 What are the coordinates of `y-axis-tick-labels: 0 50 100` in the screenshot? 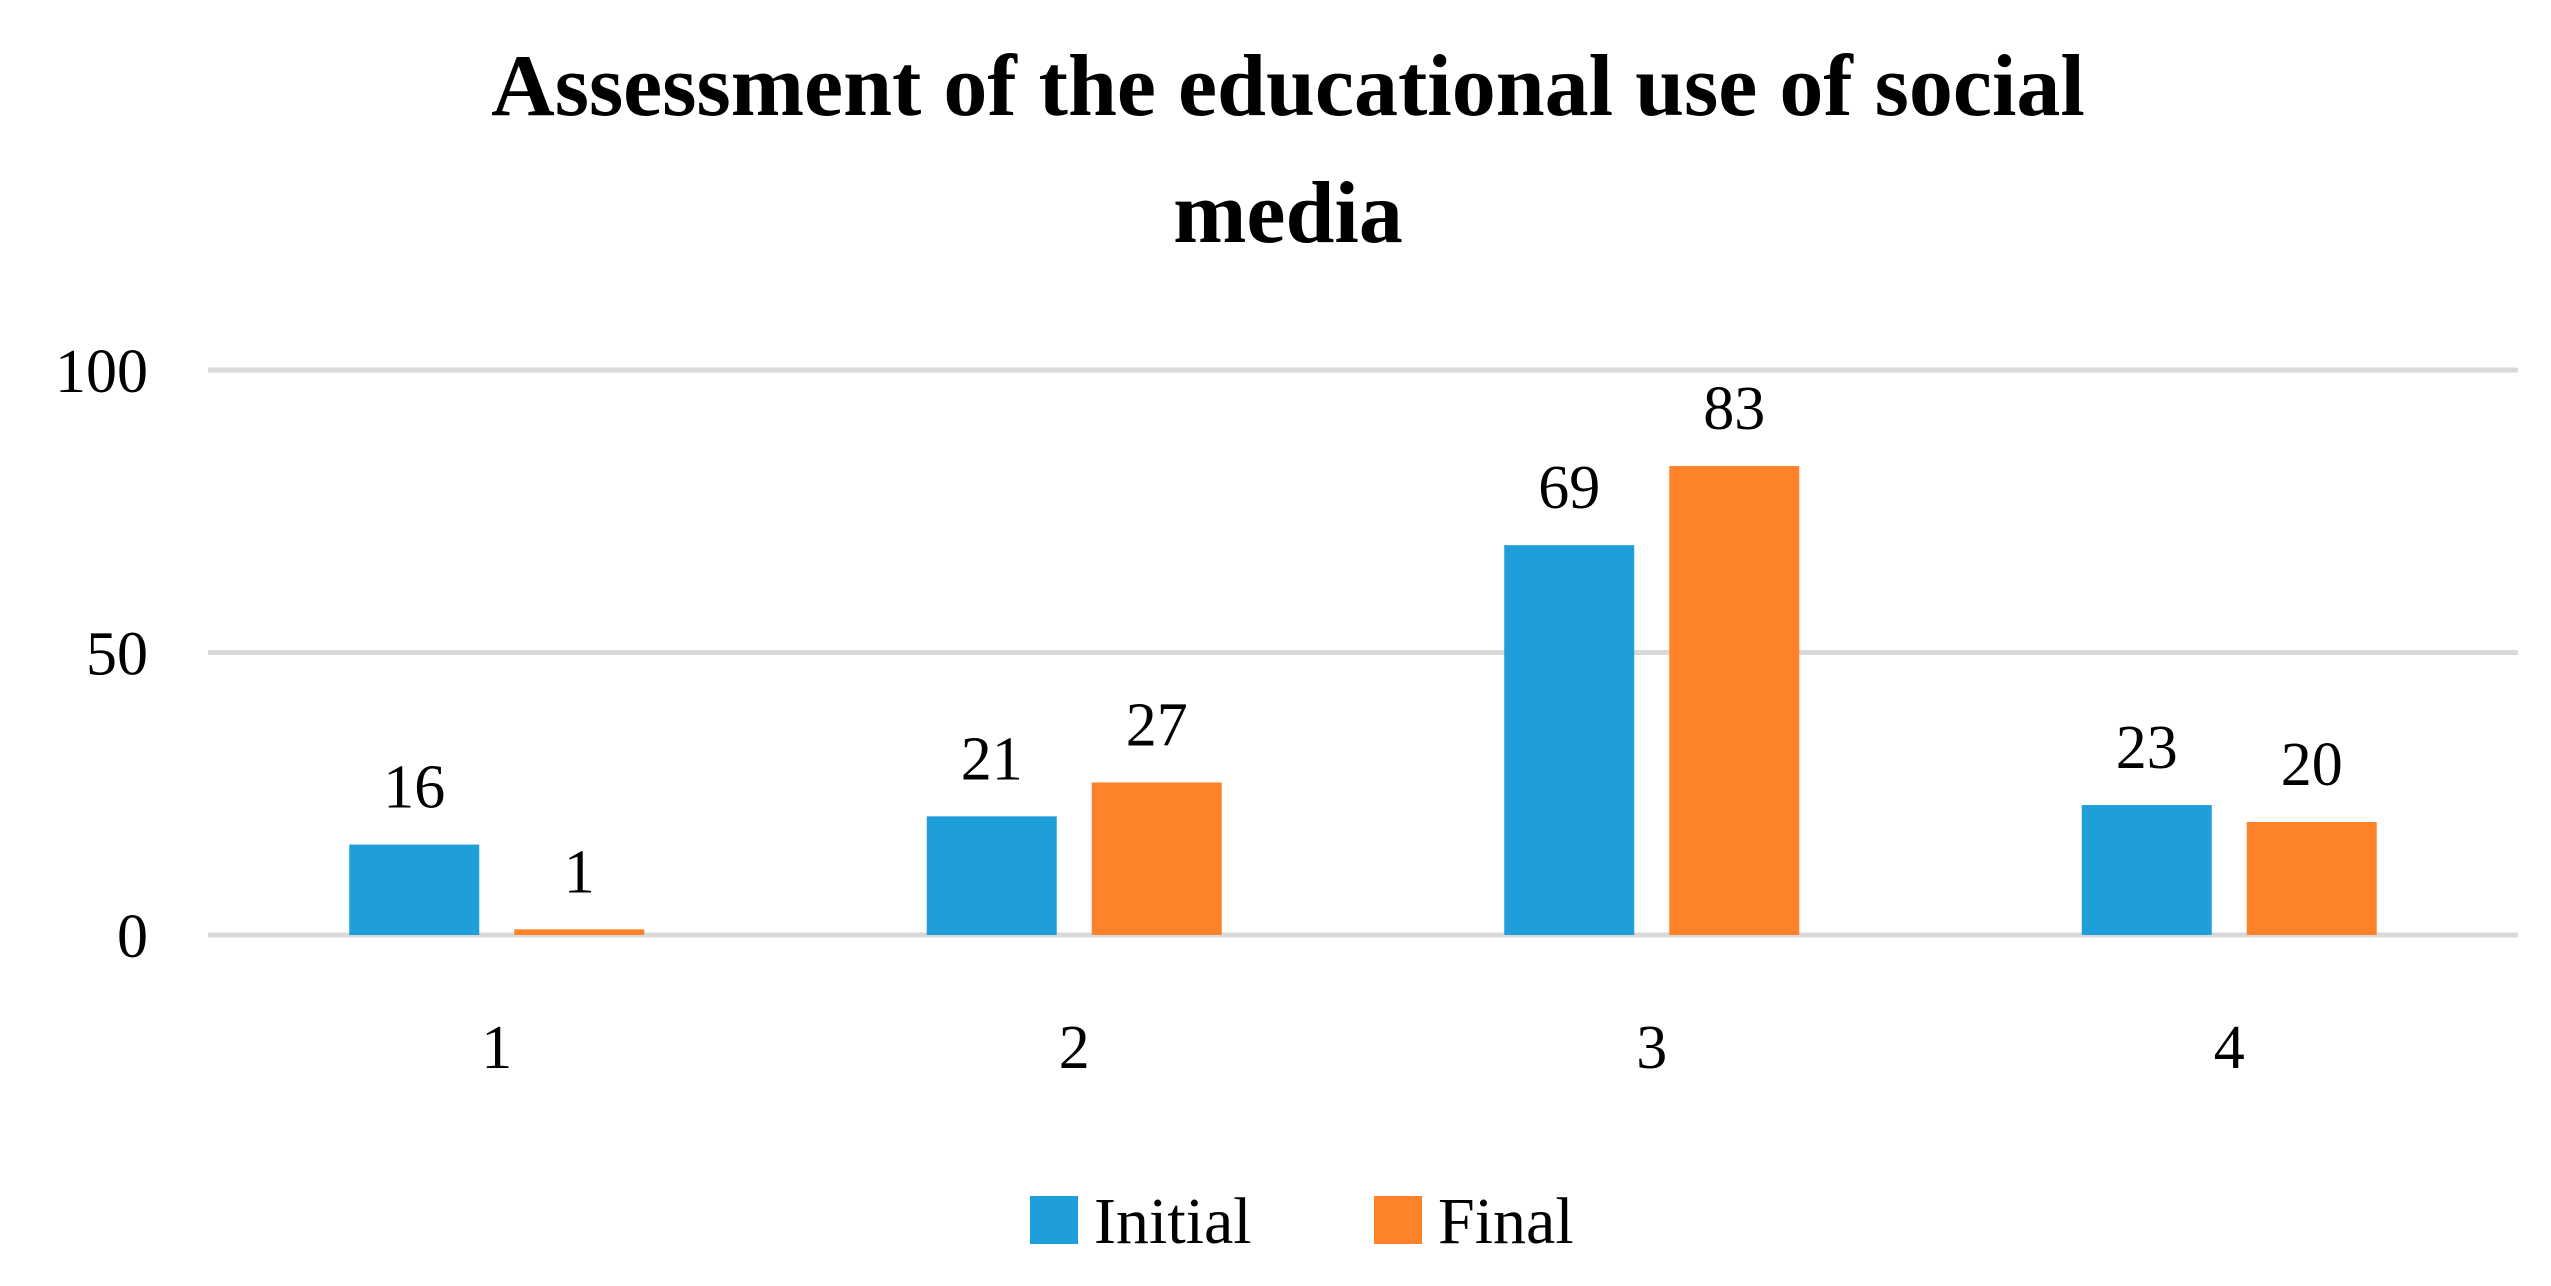 It's located at (101, 654).